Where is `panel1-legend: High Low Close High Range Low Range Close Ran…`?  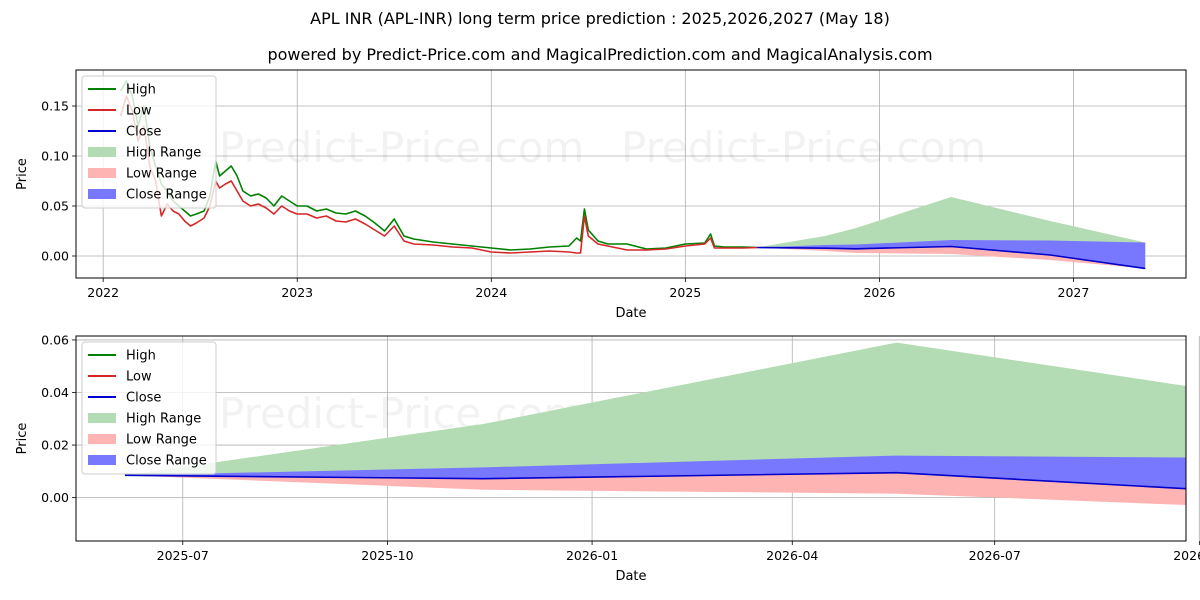
panel1-legend: High Low Close High Range Low Range Close Ran… is located at coordinates (149, 142).